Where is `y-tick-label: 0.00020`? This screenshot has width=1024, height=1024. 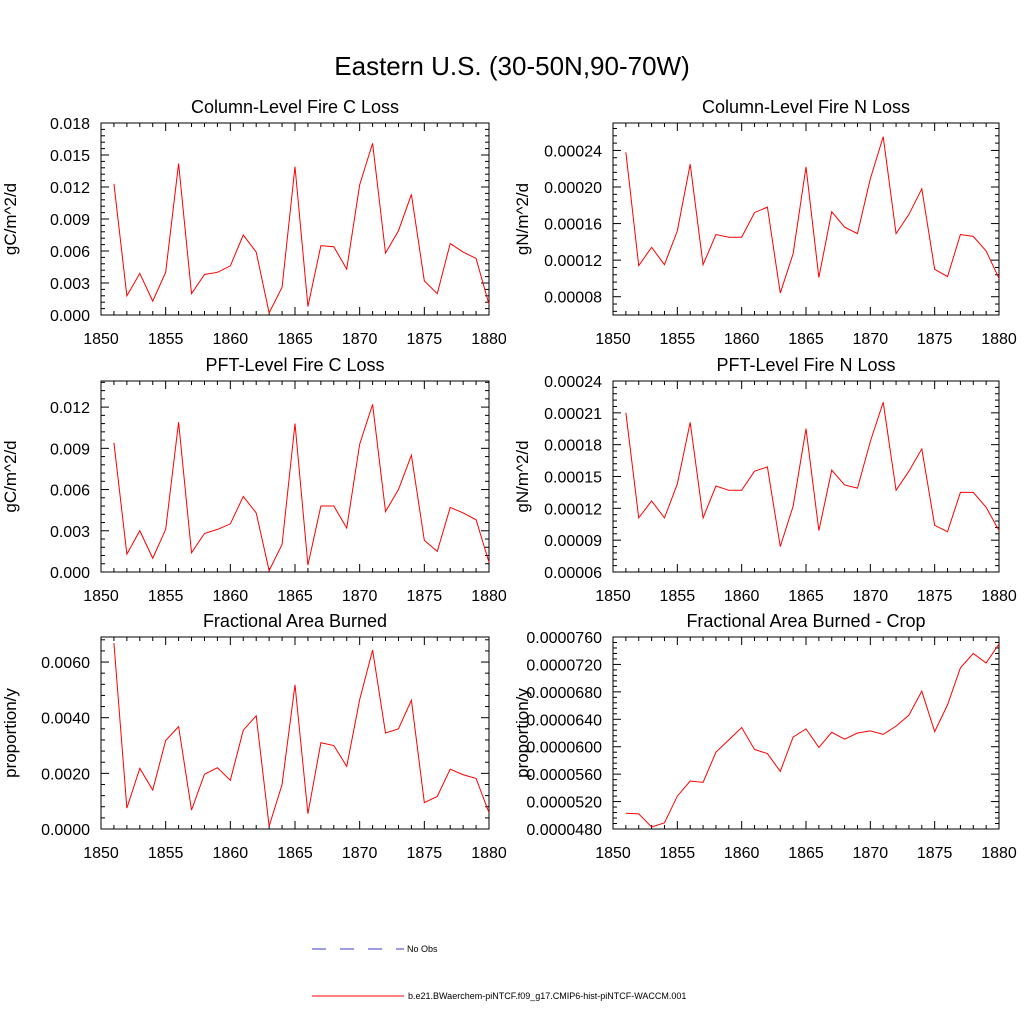
y-tick-label: 0.00020 is located at coordinates (573, 188).